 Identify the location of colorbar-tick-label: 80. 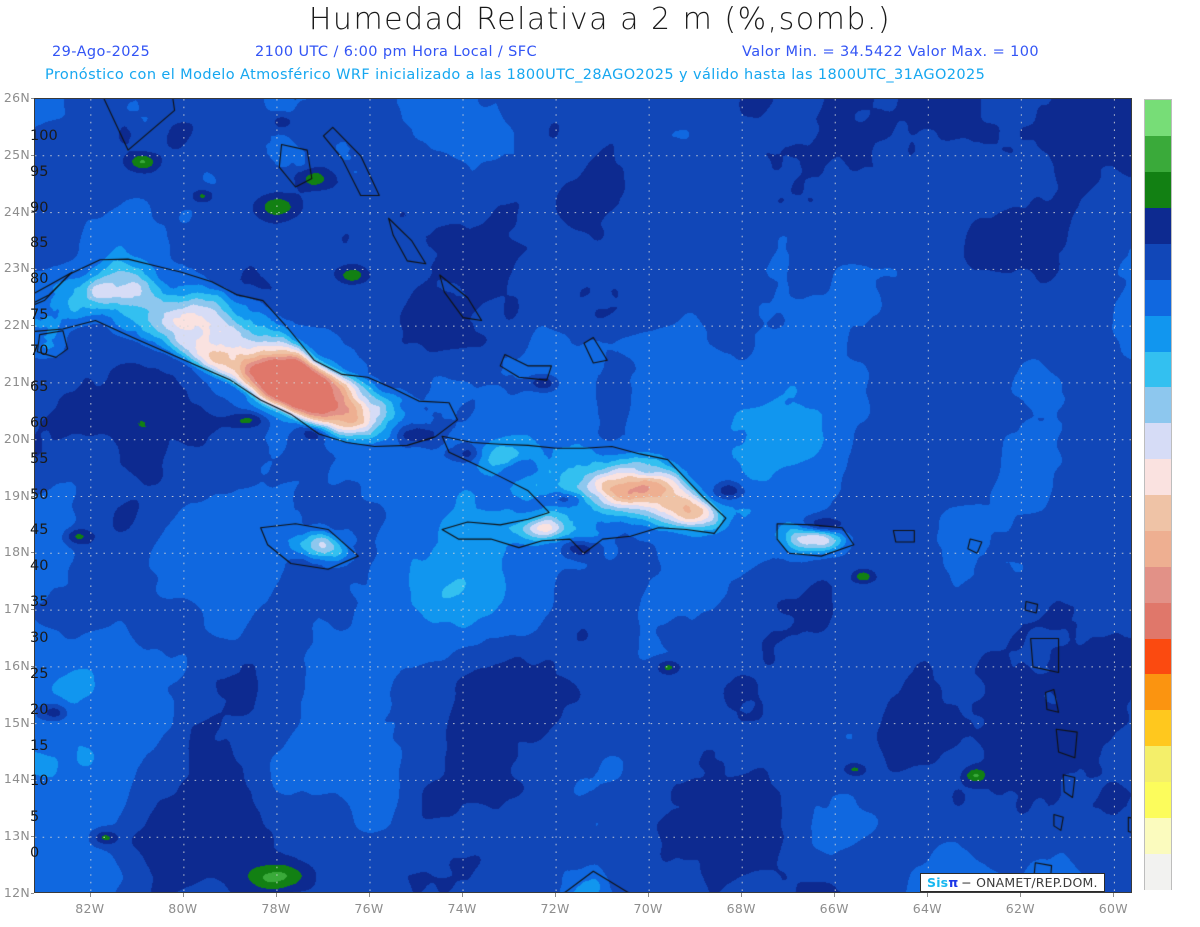
(39, 279).